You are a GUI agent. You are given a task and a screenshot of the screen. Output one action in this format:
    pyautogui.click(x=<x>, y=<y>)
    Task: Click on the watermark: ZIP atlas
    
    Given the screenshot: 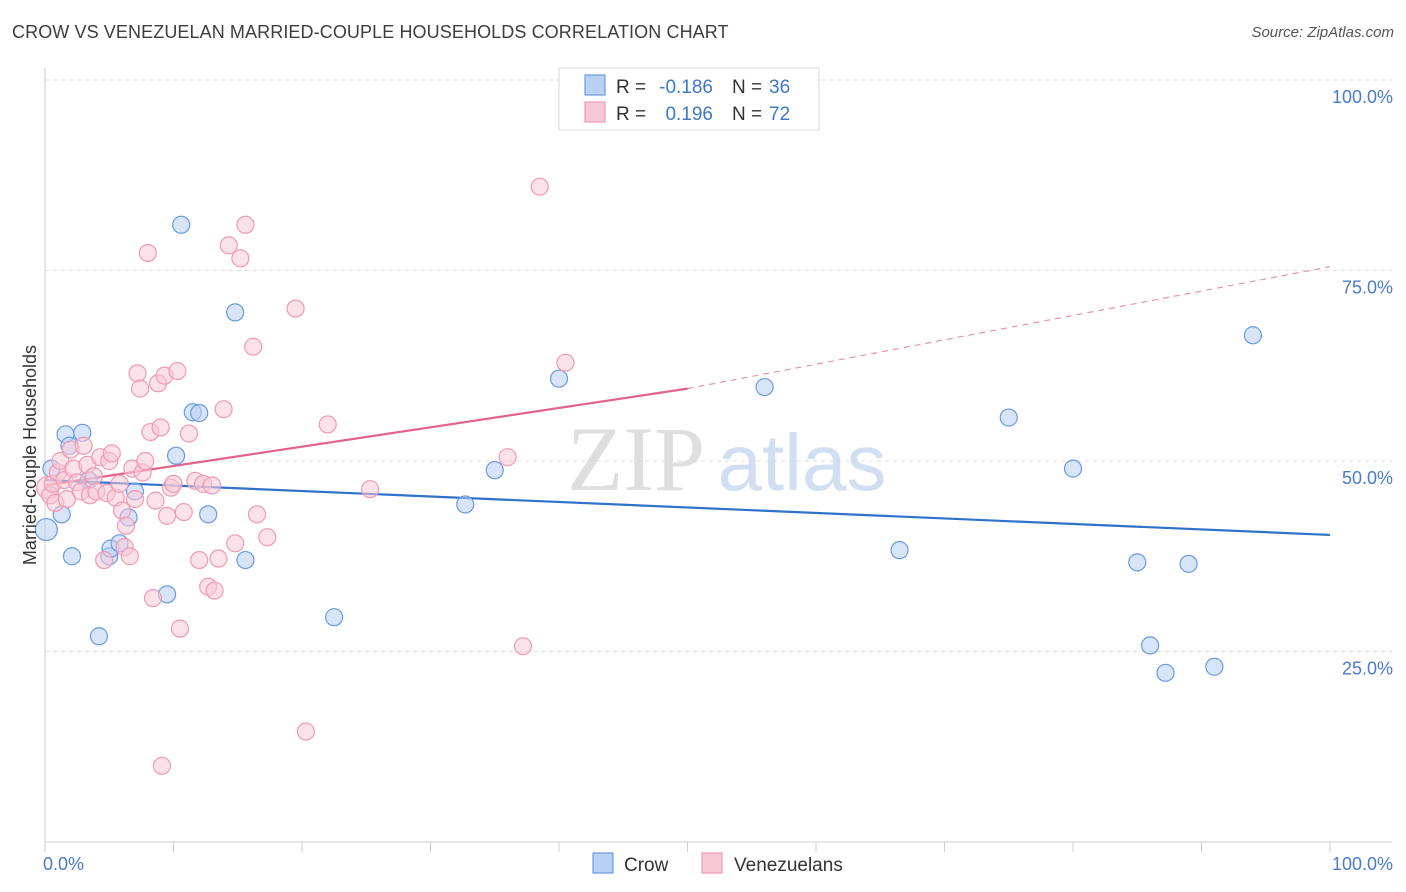 What is the action you would take?
    pyautogui.click(x=726, y=459)
    